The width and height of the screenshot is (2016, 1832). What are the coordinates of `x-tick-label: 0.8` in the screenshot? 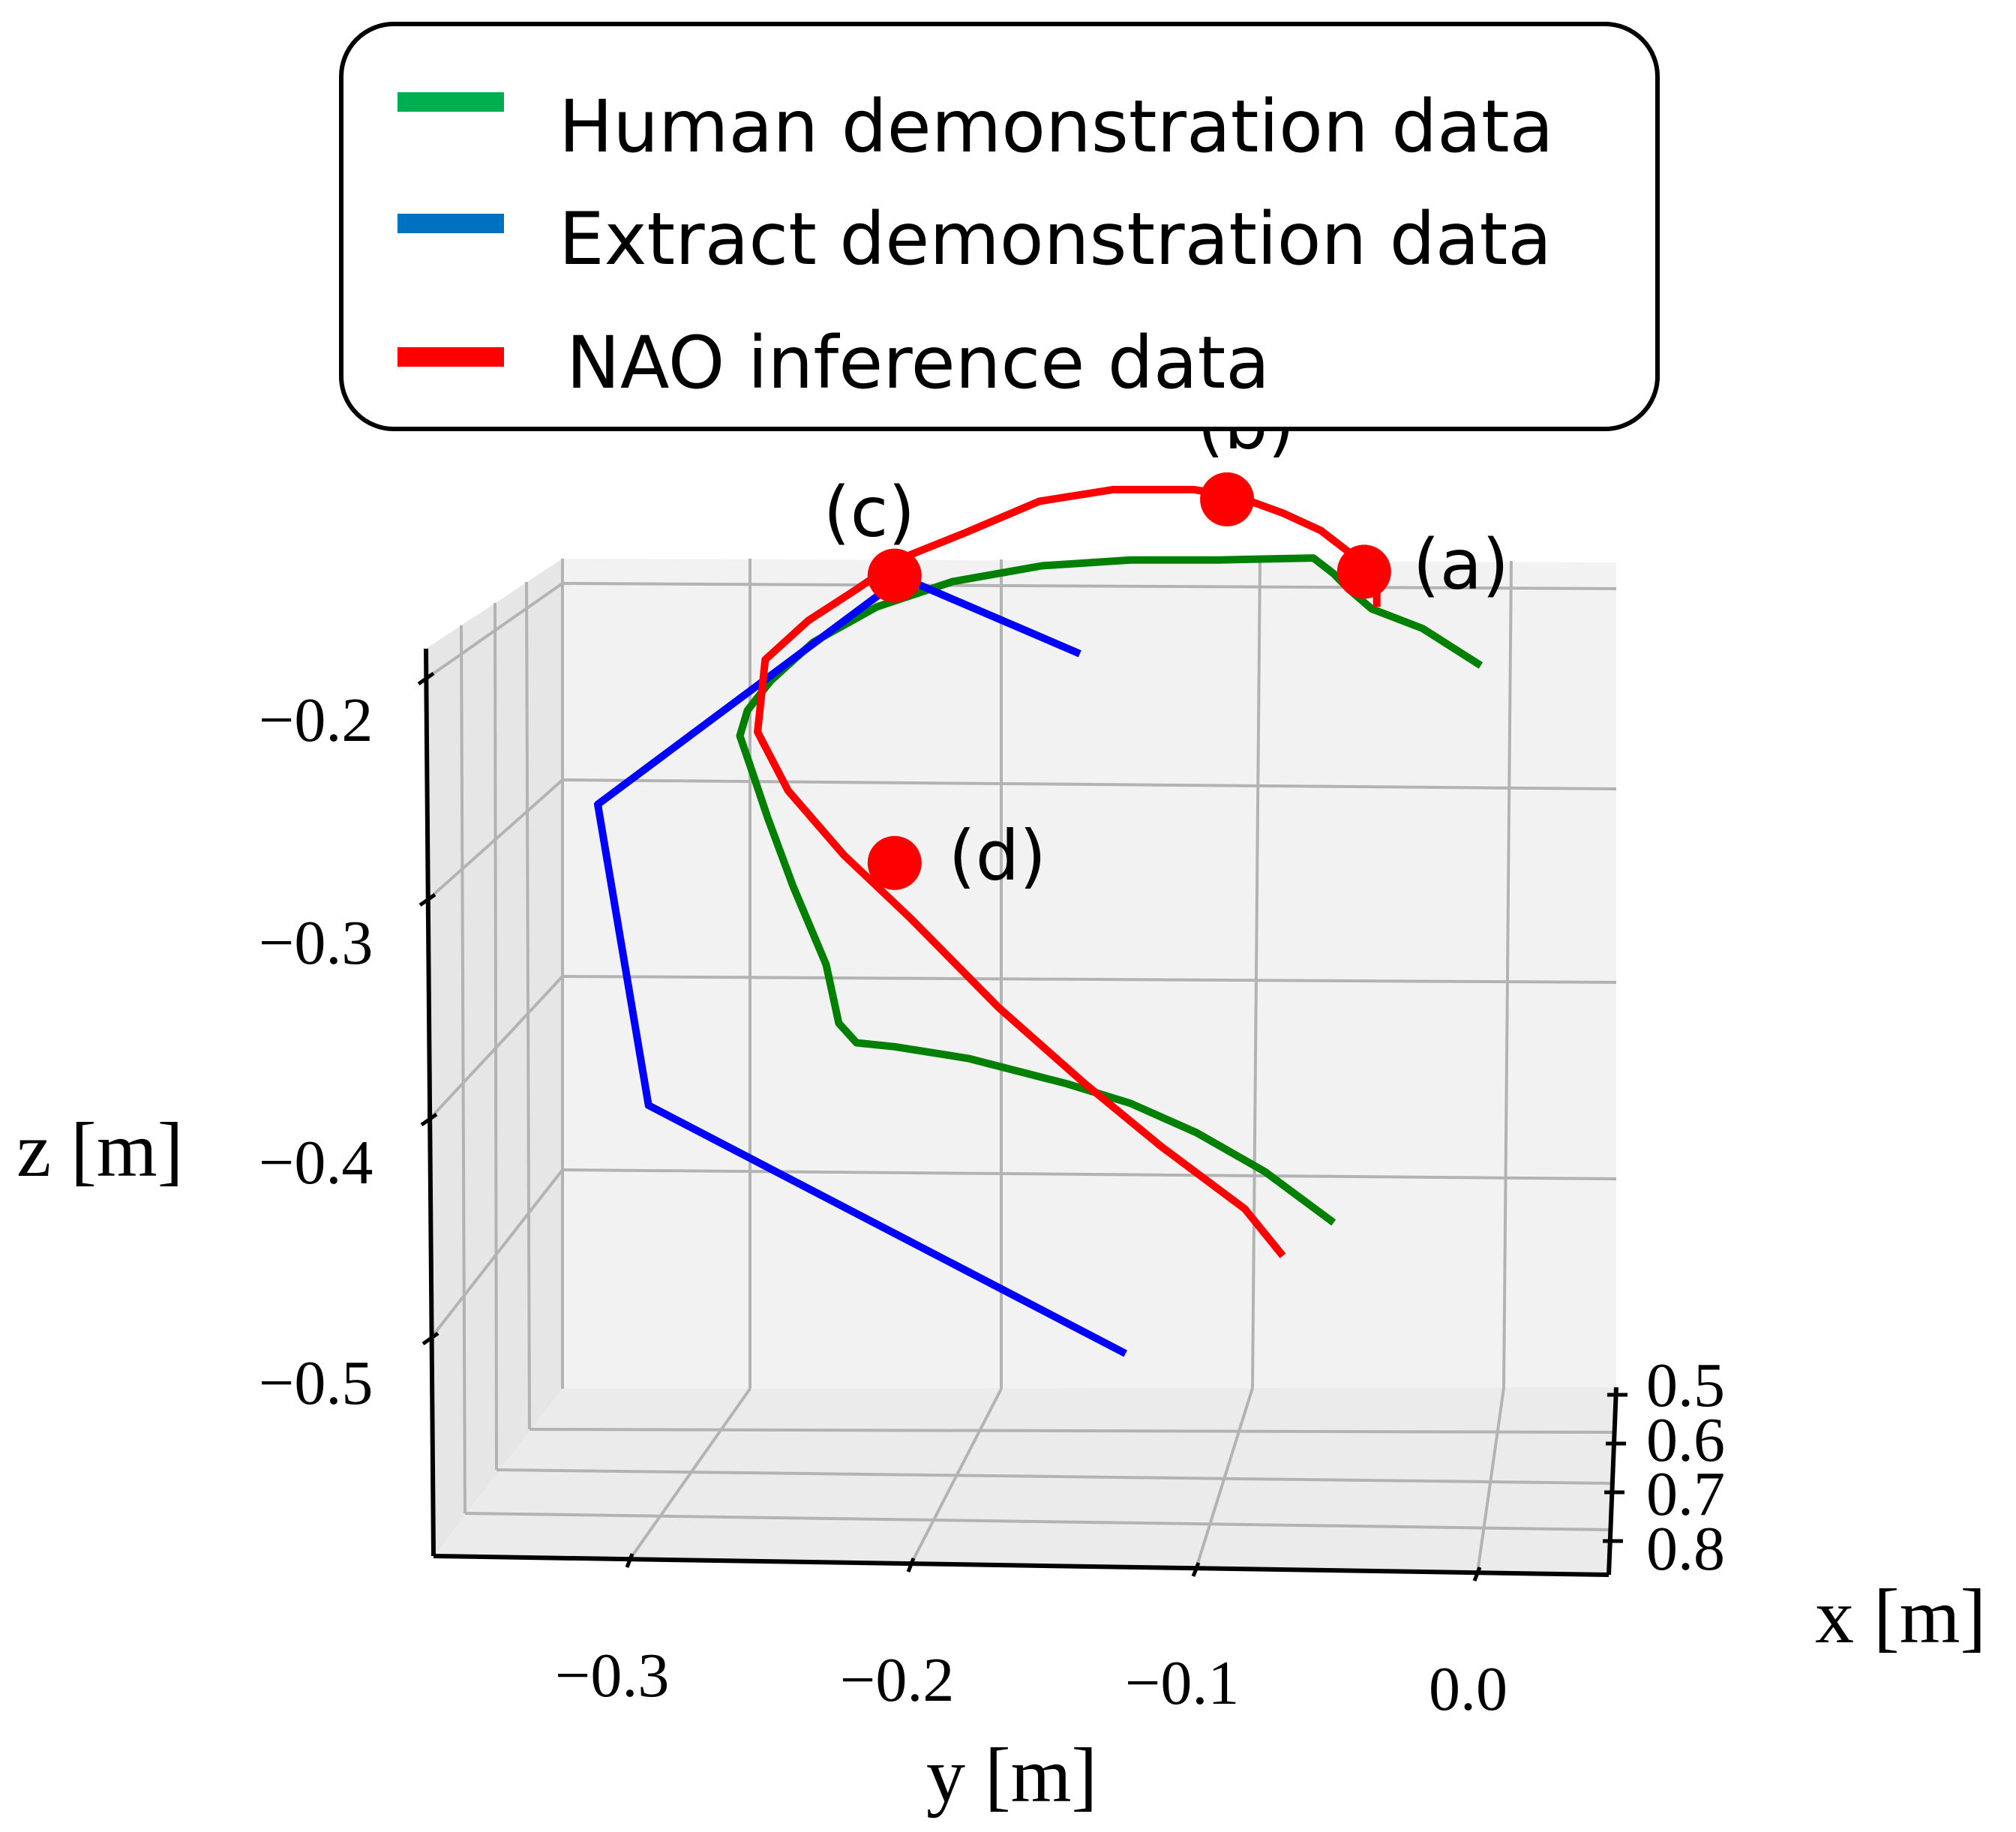 It's located at (1685, 1549).